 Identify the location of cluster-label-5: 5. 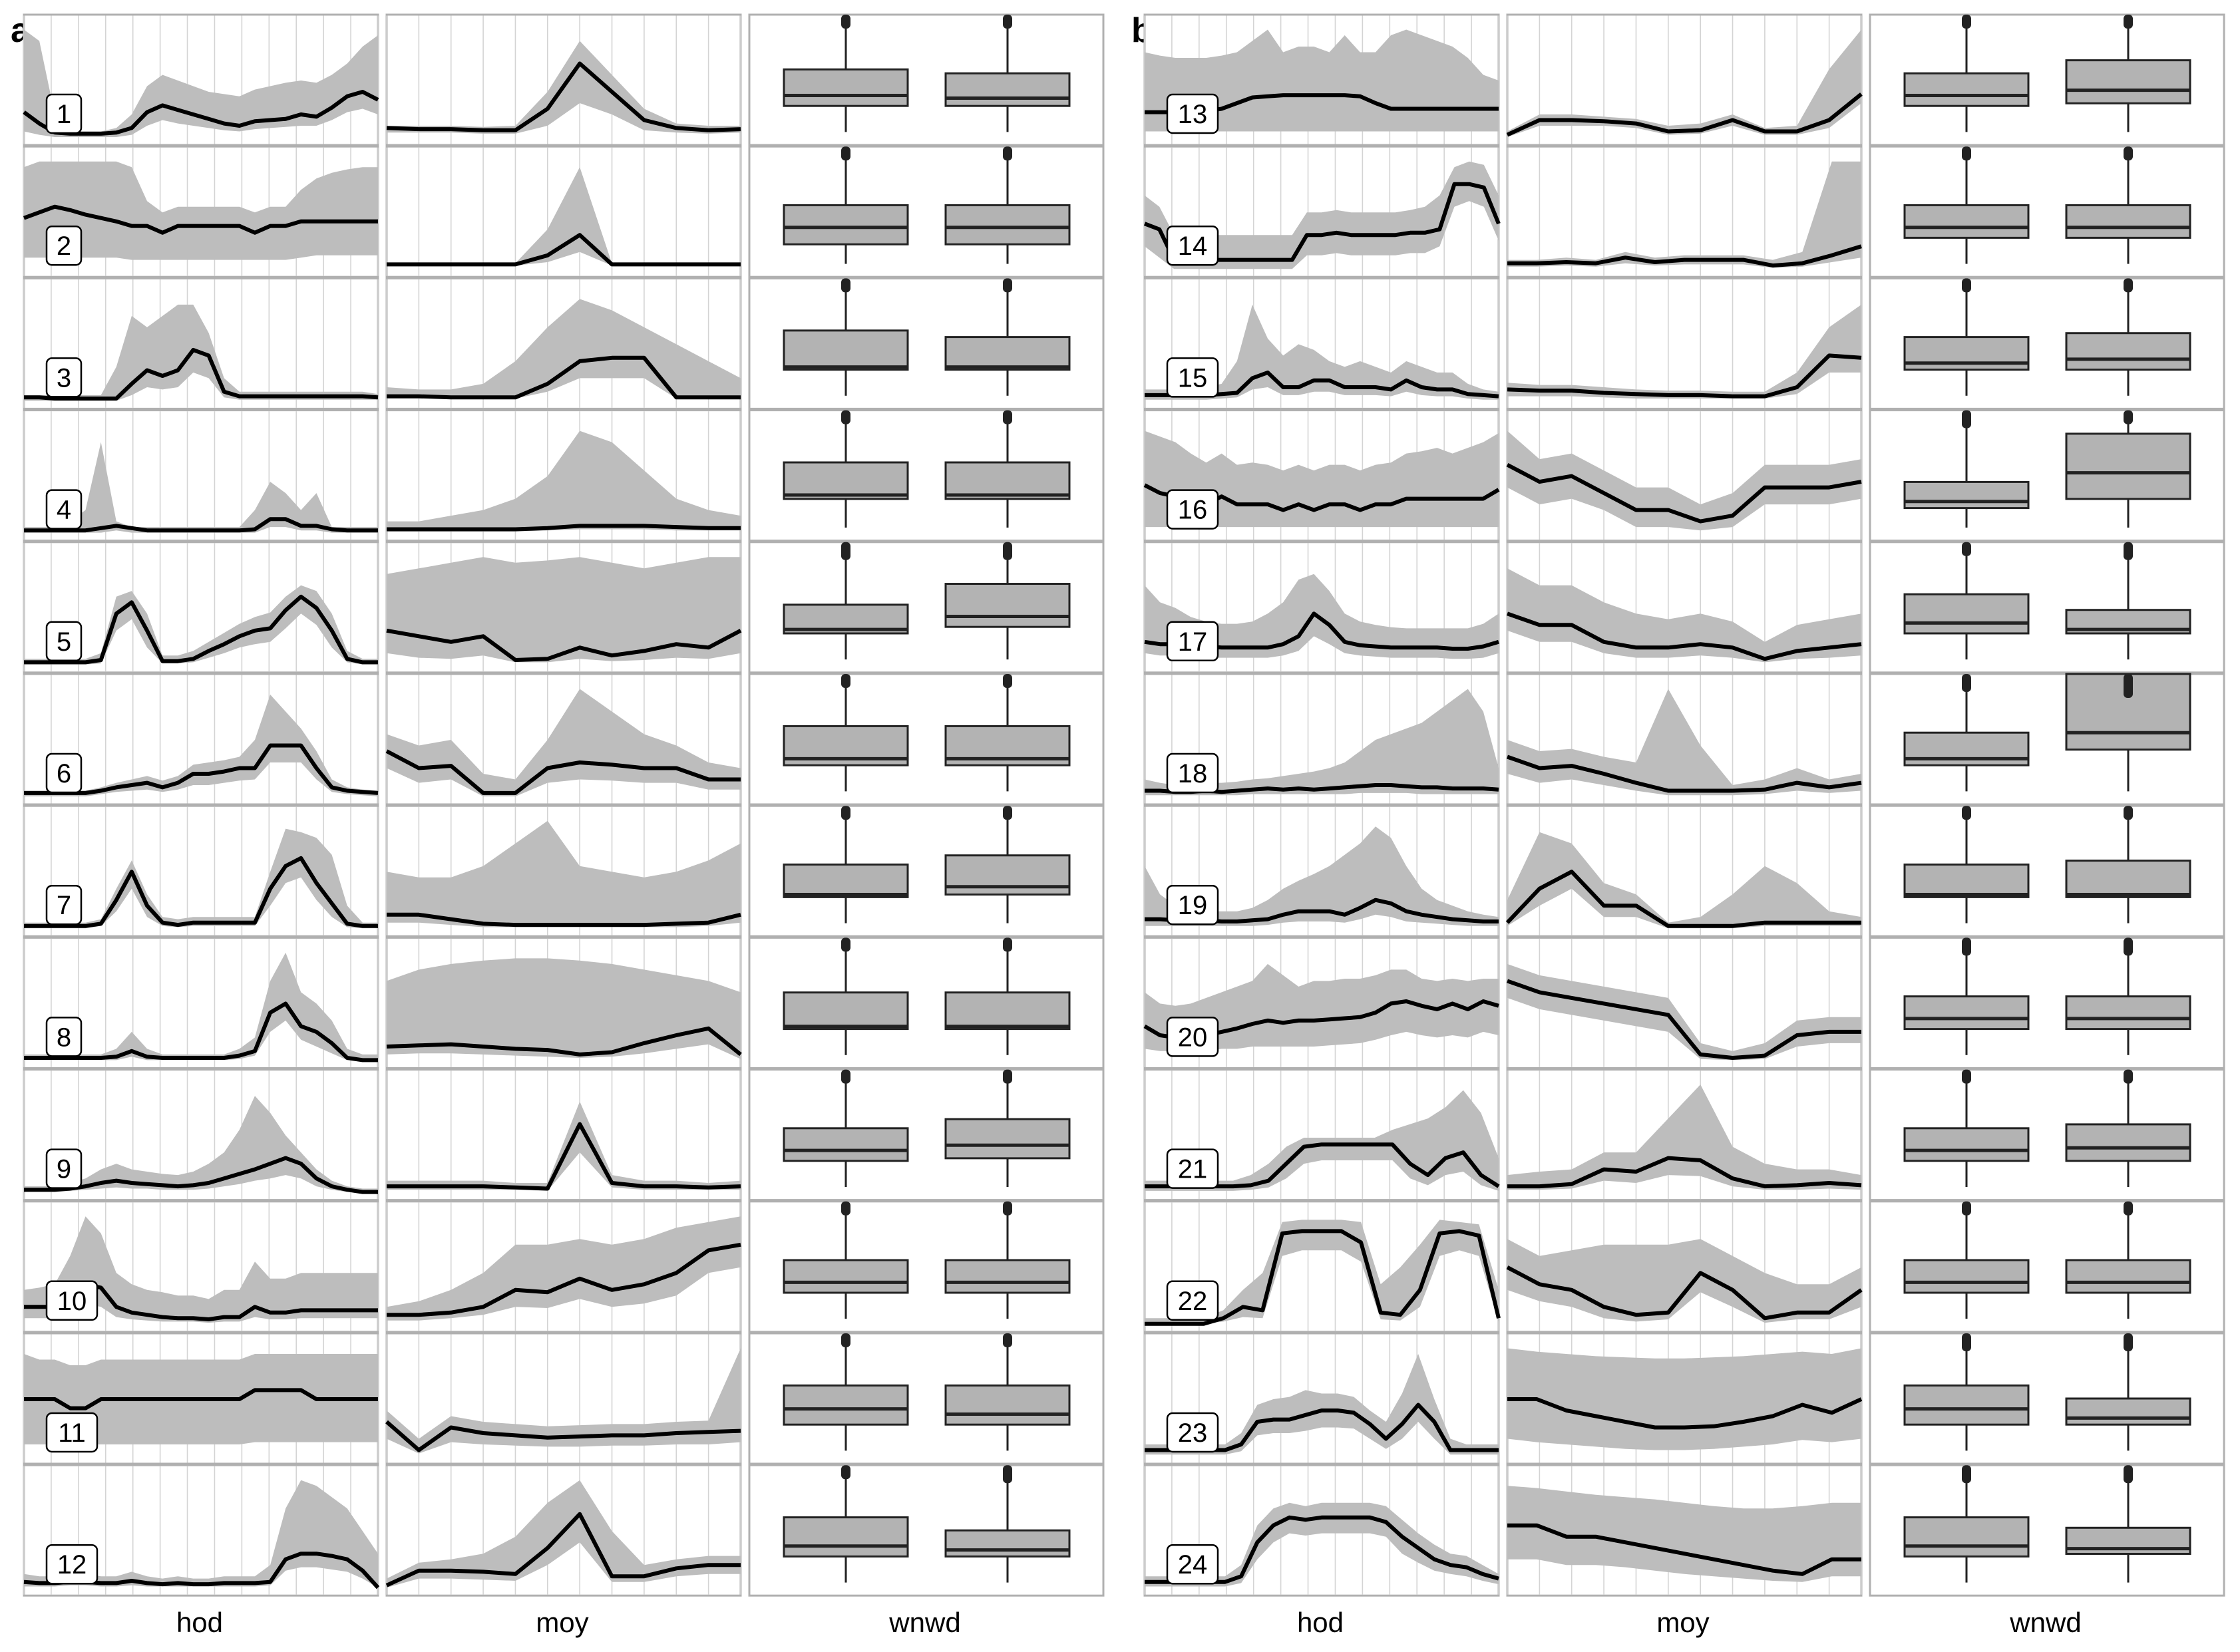
(64, 642).